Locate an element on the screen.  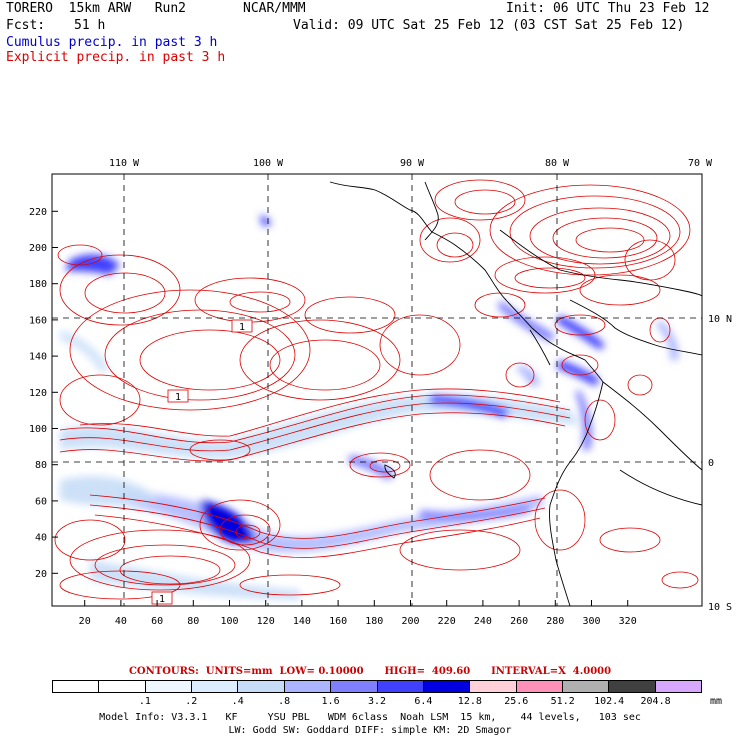
x-tick-label: 300 is located at coordinates (591, 621).